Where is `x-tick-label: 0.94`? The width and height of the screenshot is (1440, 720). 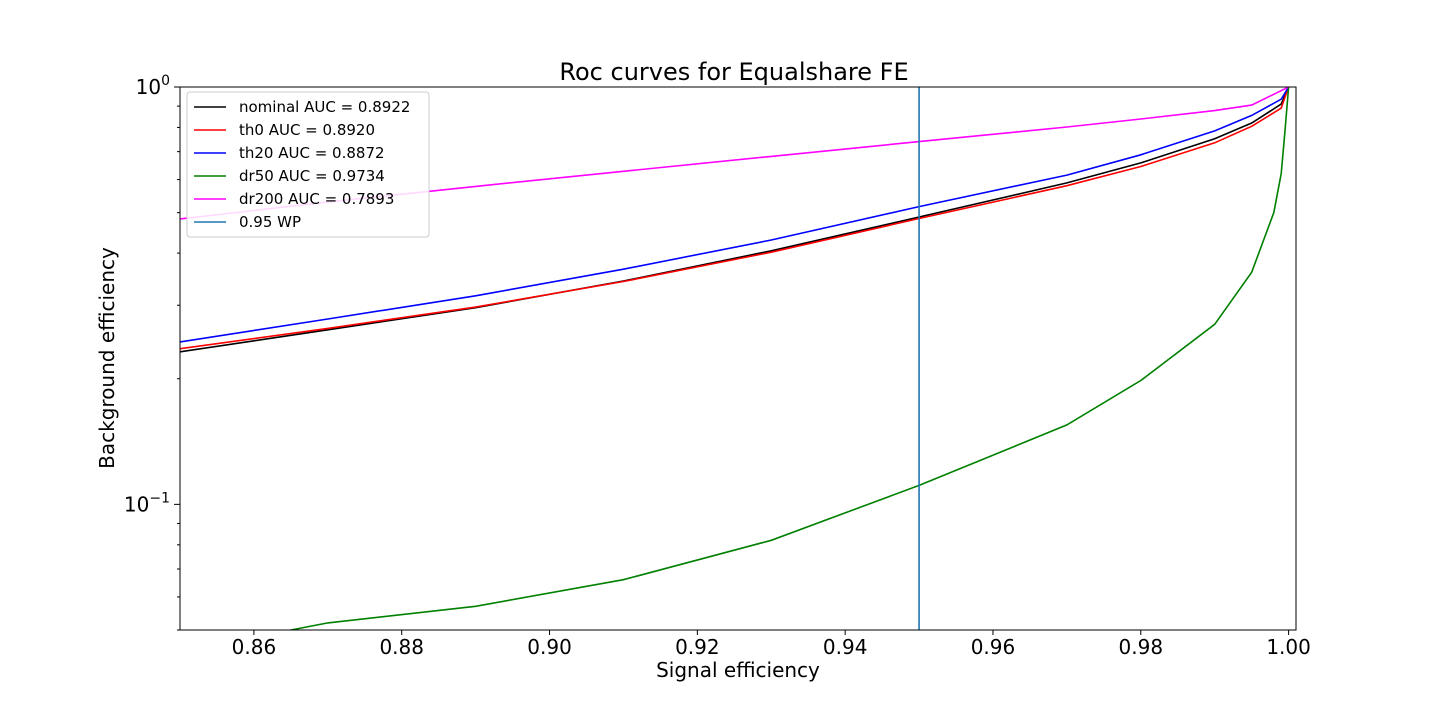 x-tick-label: 0.94 is located at coordinates (845, 647).